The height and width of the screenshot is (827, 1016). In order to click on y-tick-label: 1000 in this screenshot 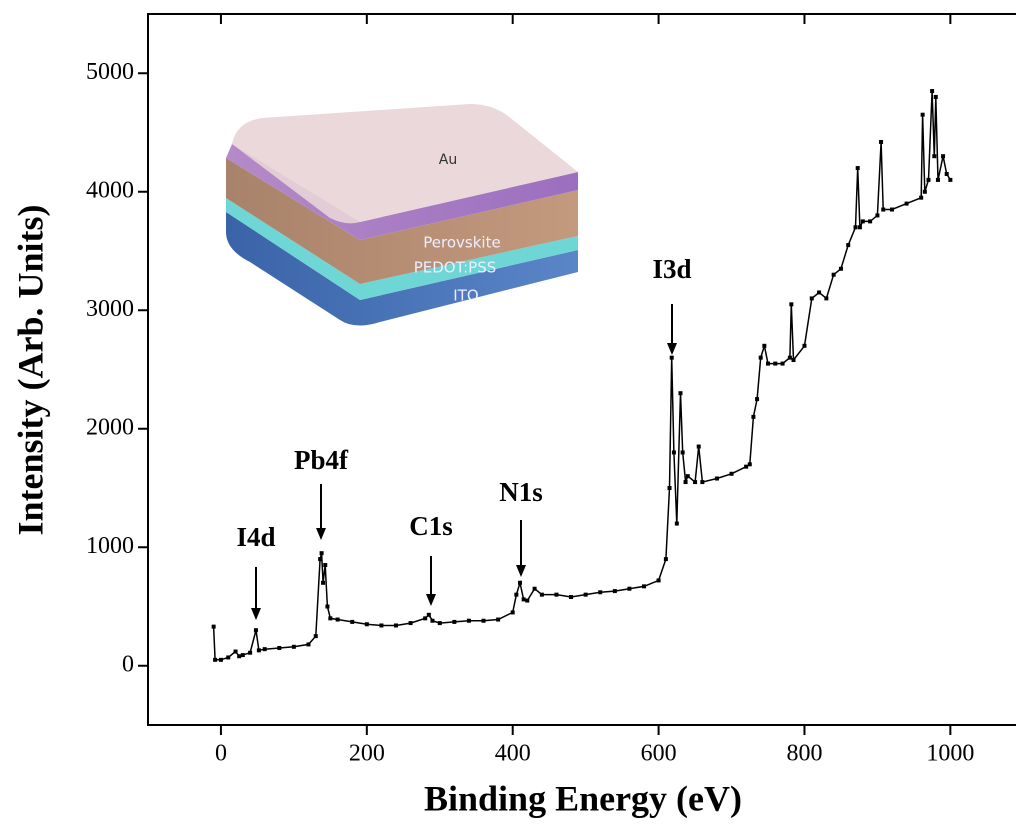, I will do `click(110, 546)`.